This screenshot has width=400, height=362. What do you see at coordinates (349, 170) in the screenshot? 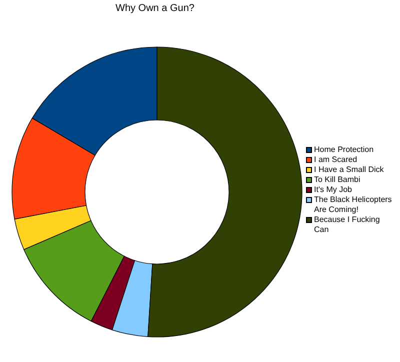
I see `legend-label: I Have a Small Dick` at bounding box center [349, 170].